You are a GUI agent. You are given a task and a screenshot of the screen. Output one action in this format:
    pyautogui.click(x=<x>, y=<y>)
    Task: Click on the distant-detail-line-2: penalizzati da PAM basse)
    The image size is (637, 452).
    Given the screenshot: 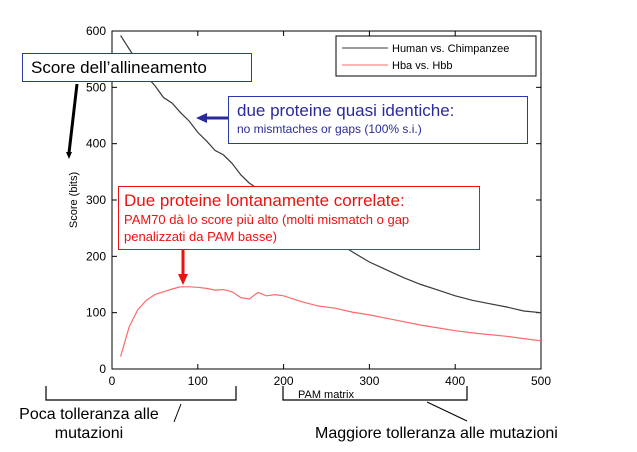 What is the action you would take?
    pyautogui.click(x=200, y=236)
    